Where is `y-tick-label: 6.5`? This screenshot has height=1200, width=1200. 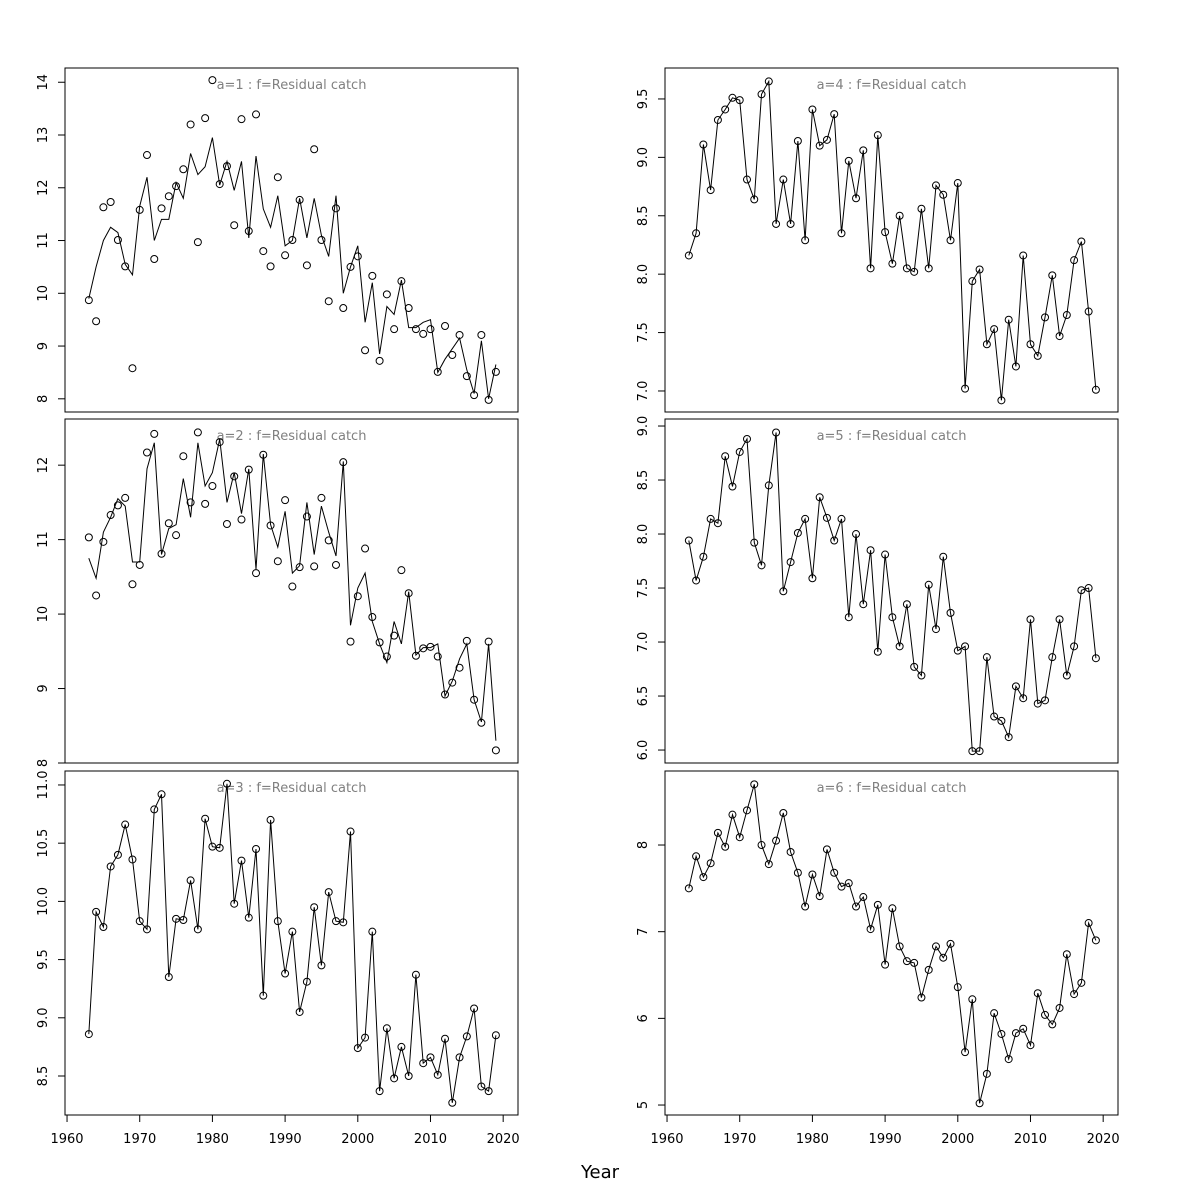
y-tick-label: 6.5 is located at coordinates (643, 696).